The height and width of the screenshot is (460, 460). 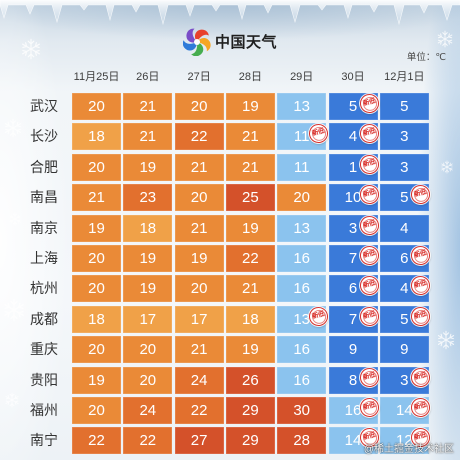 What do you see at coordinates (44, 288) in the screenshot?
I see `city-label: 杭州` at bounding box center [44, 288].